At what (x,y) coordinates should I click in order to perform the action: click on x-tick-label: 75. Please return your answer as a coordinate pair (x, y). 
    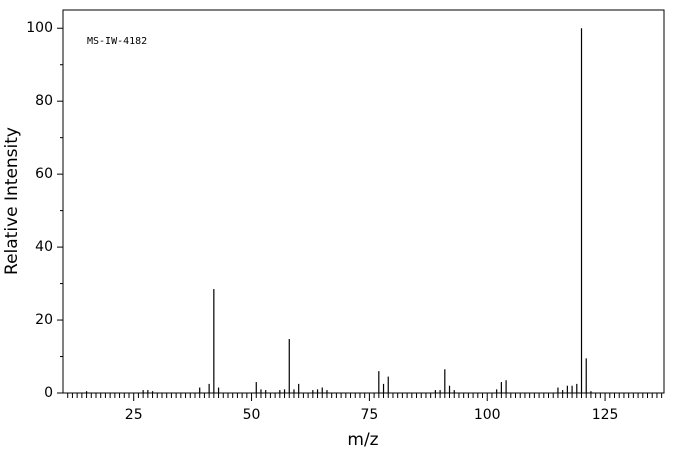
    Looking at the image, I should click on (369, 415).